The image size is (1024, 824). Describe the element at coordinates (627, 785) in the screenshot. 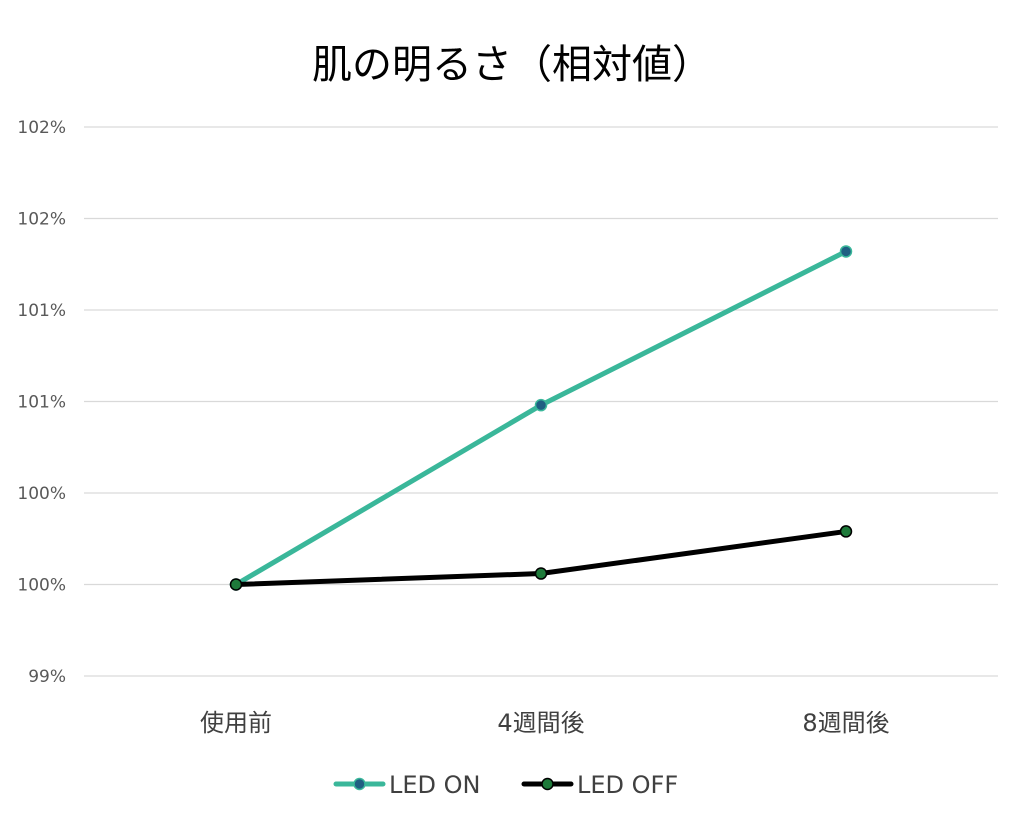

I see `legend-label: LED OFF` at that location.